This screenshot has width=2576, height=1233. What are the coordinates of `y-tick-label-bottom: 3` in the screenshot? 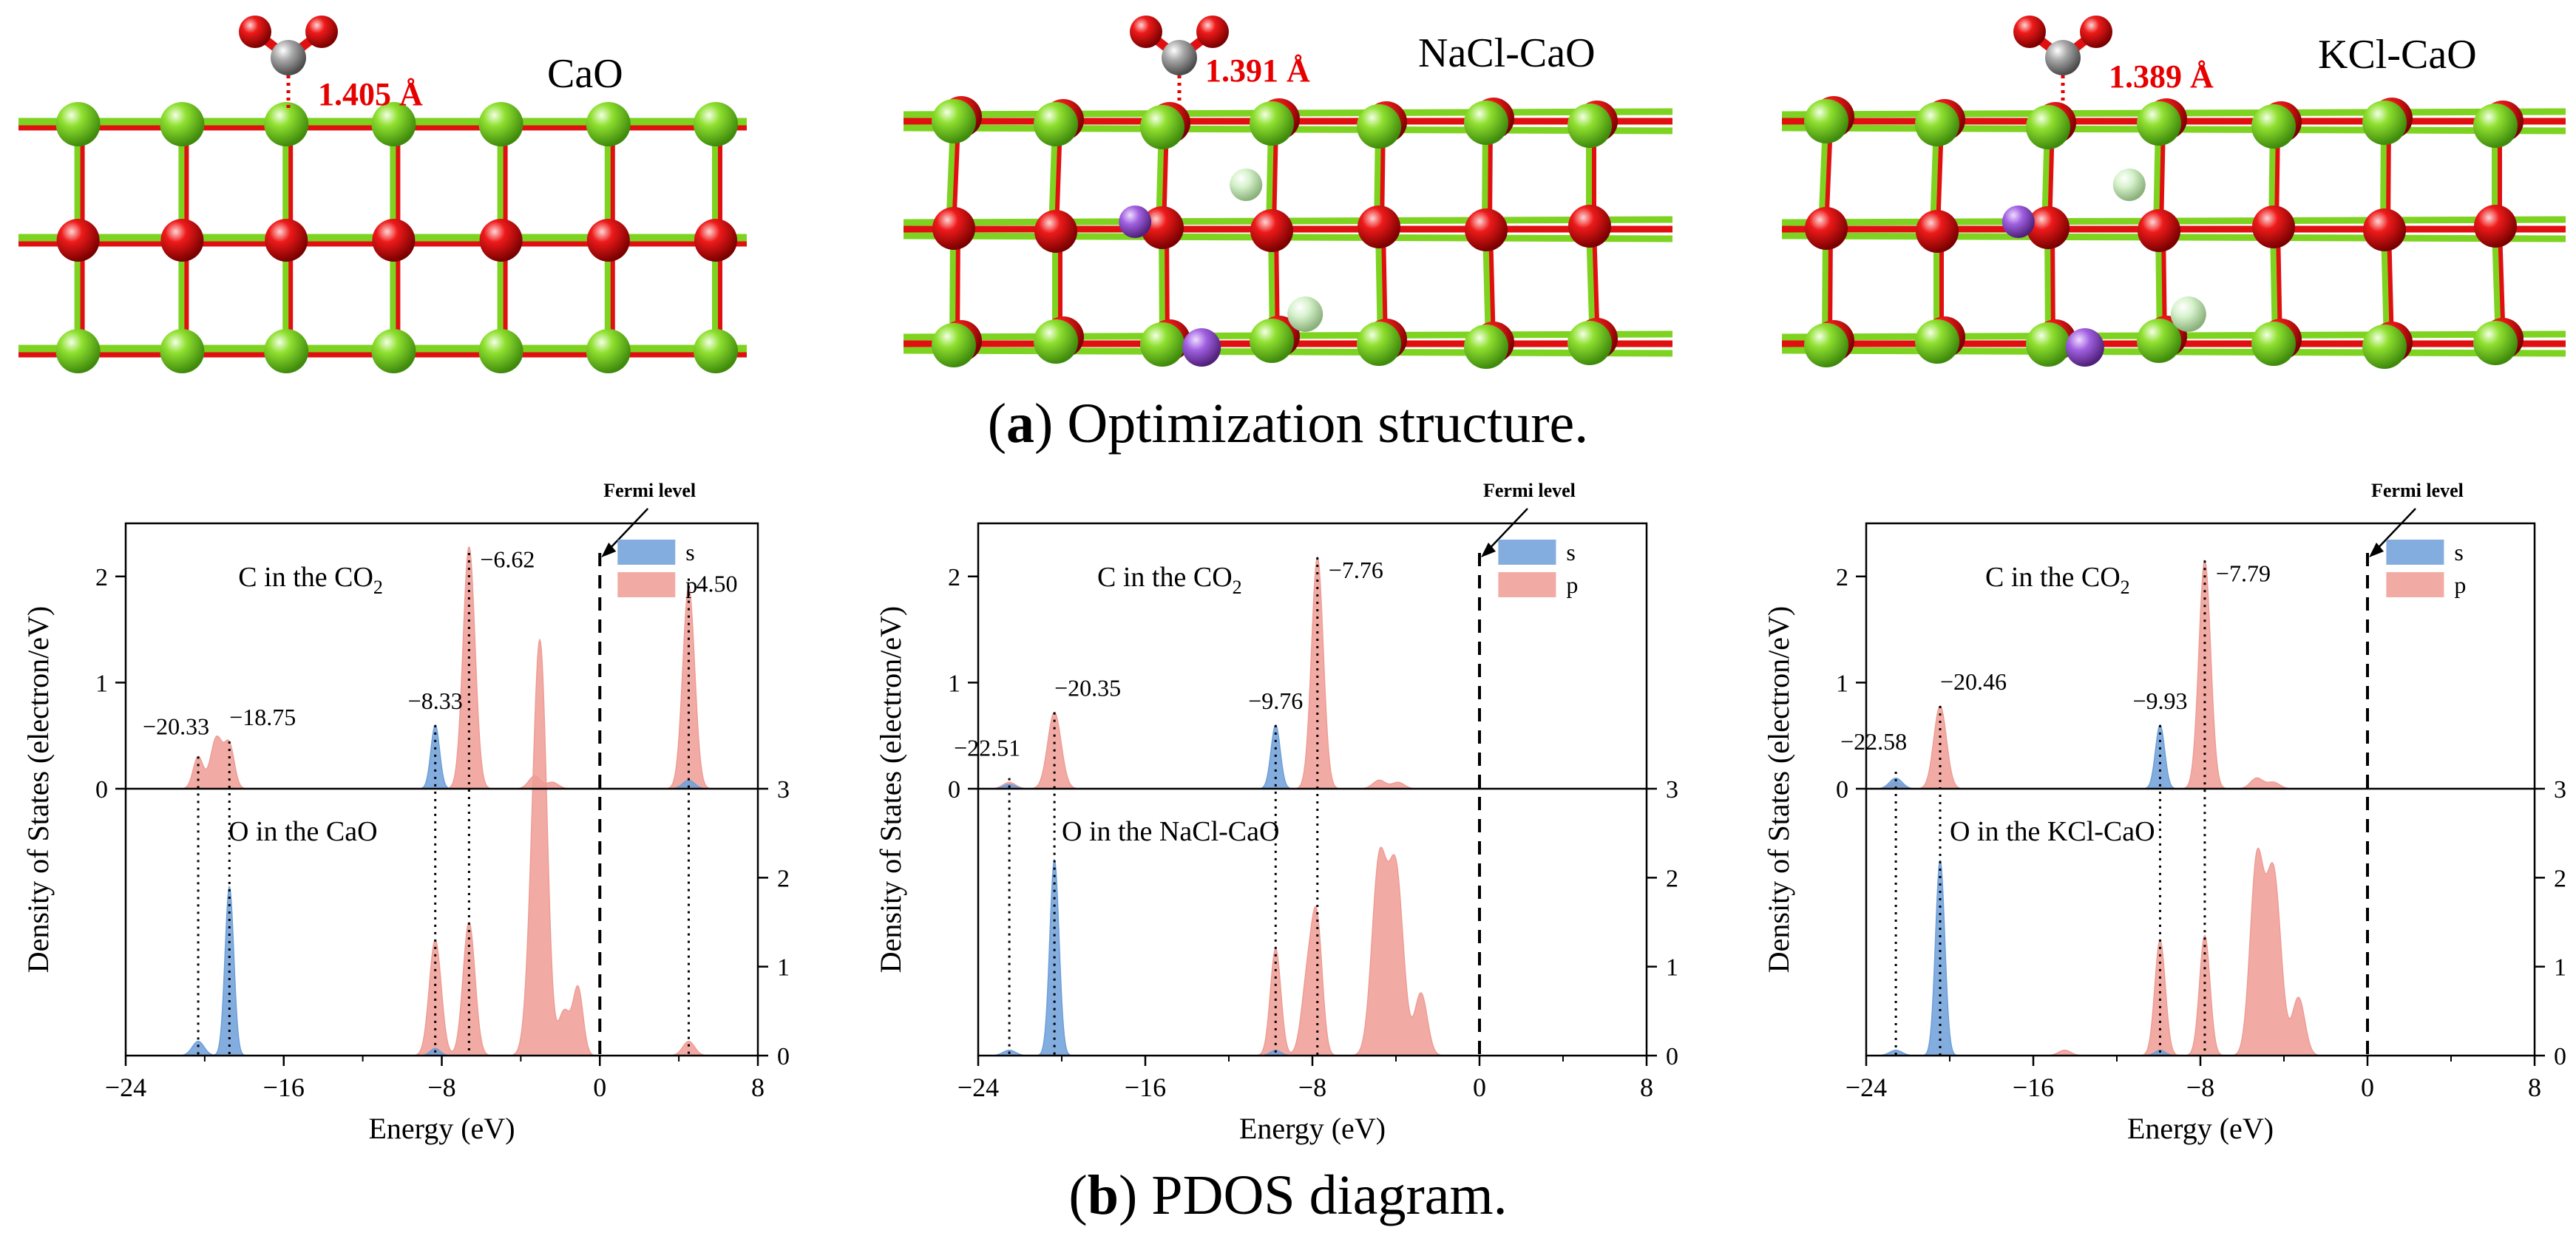 It's located at (1672, 790).